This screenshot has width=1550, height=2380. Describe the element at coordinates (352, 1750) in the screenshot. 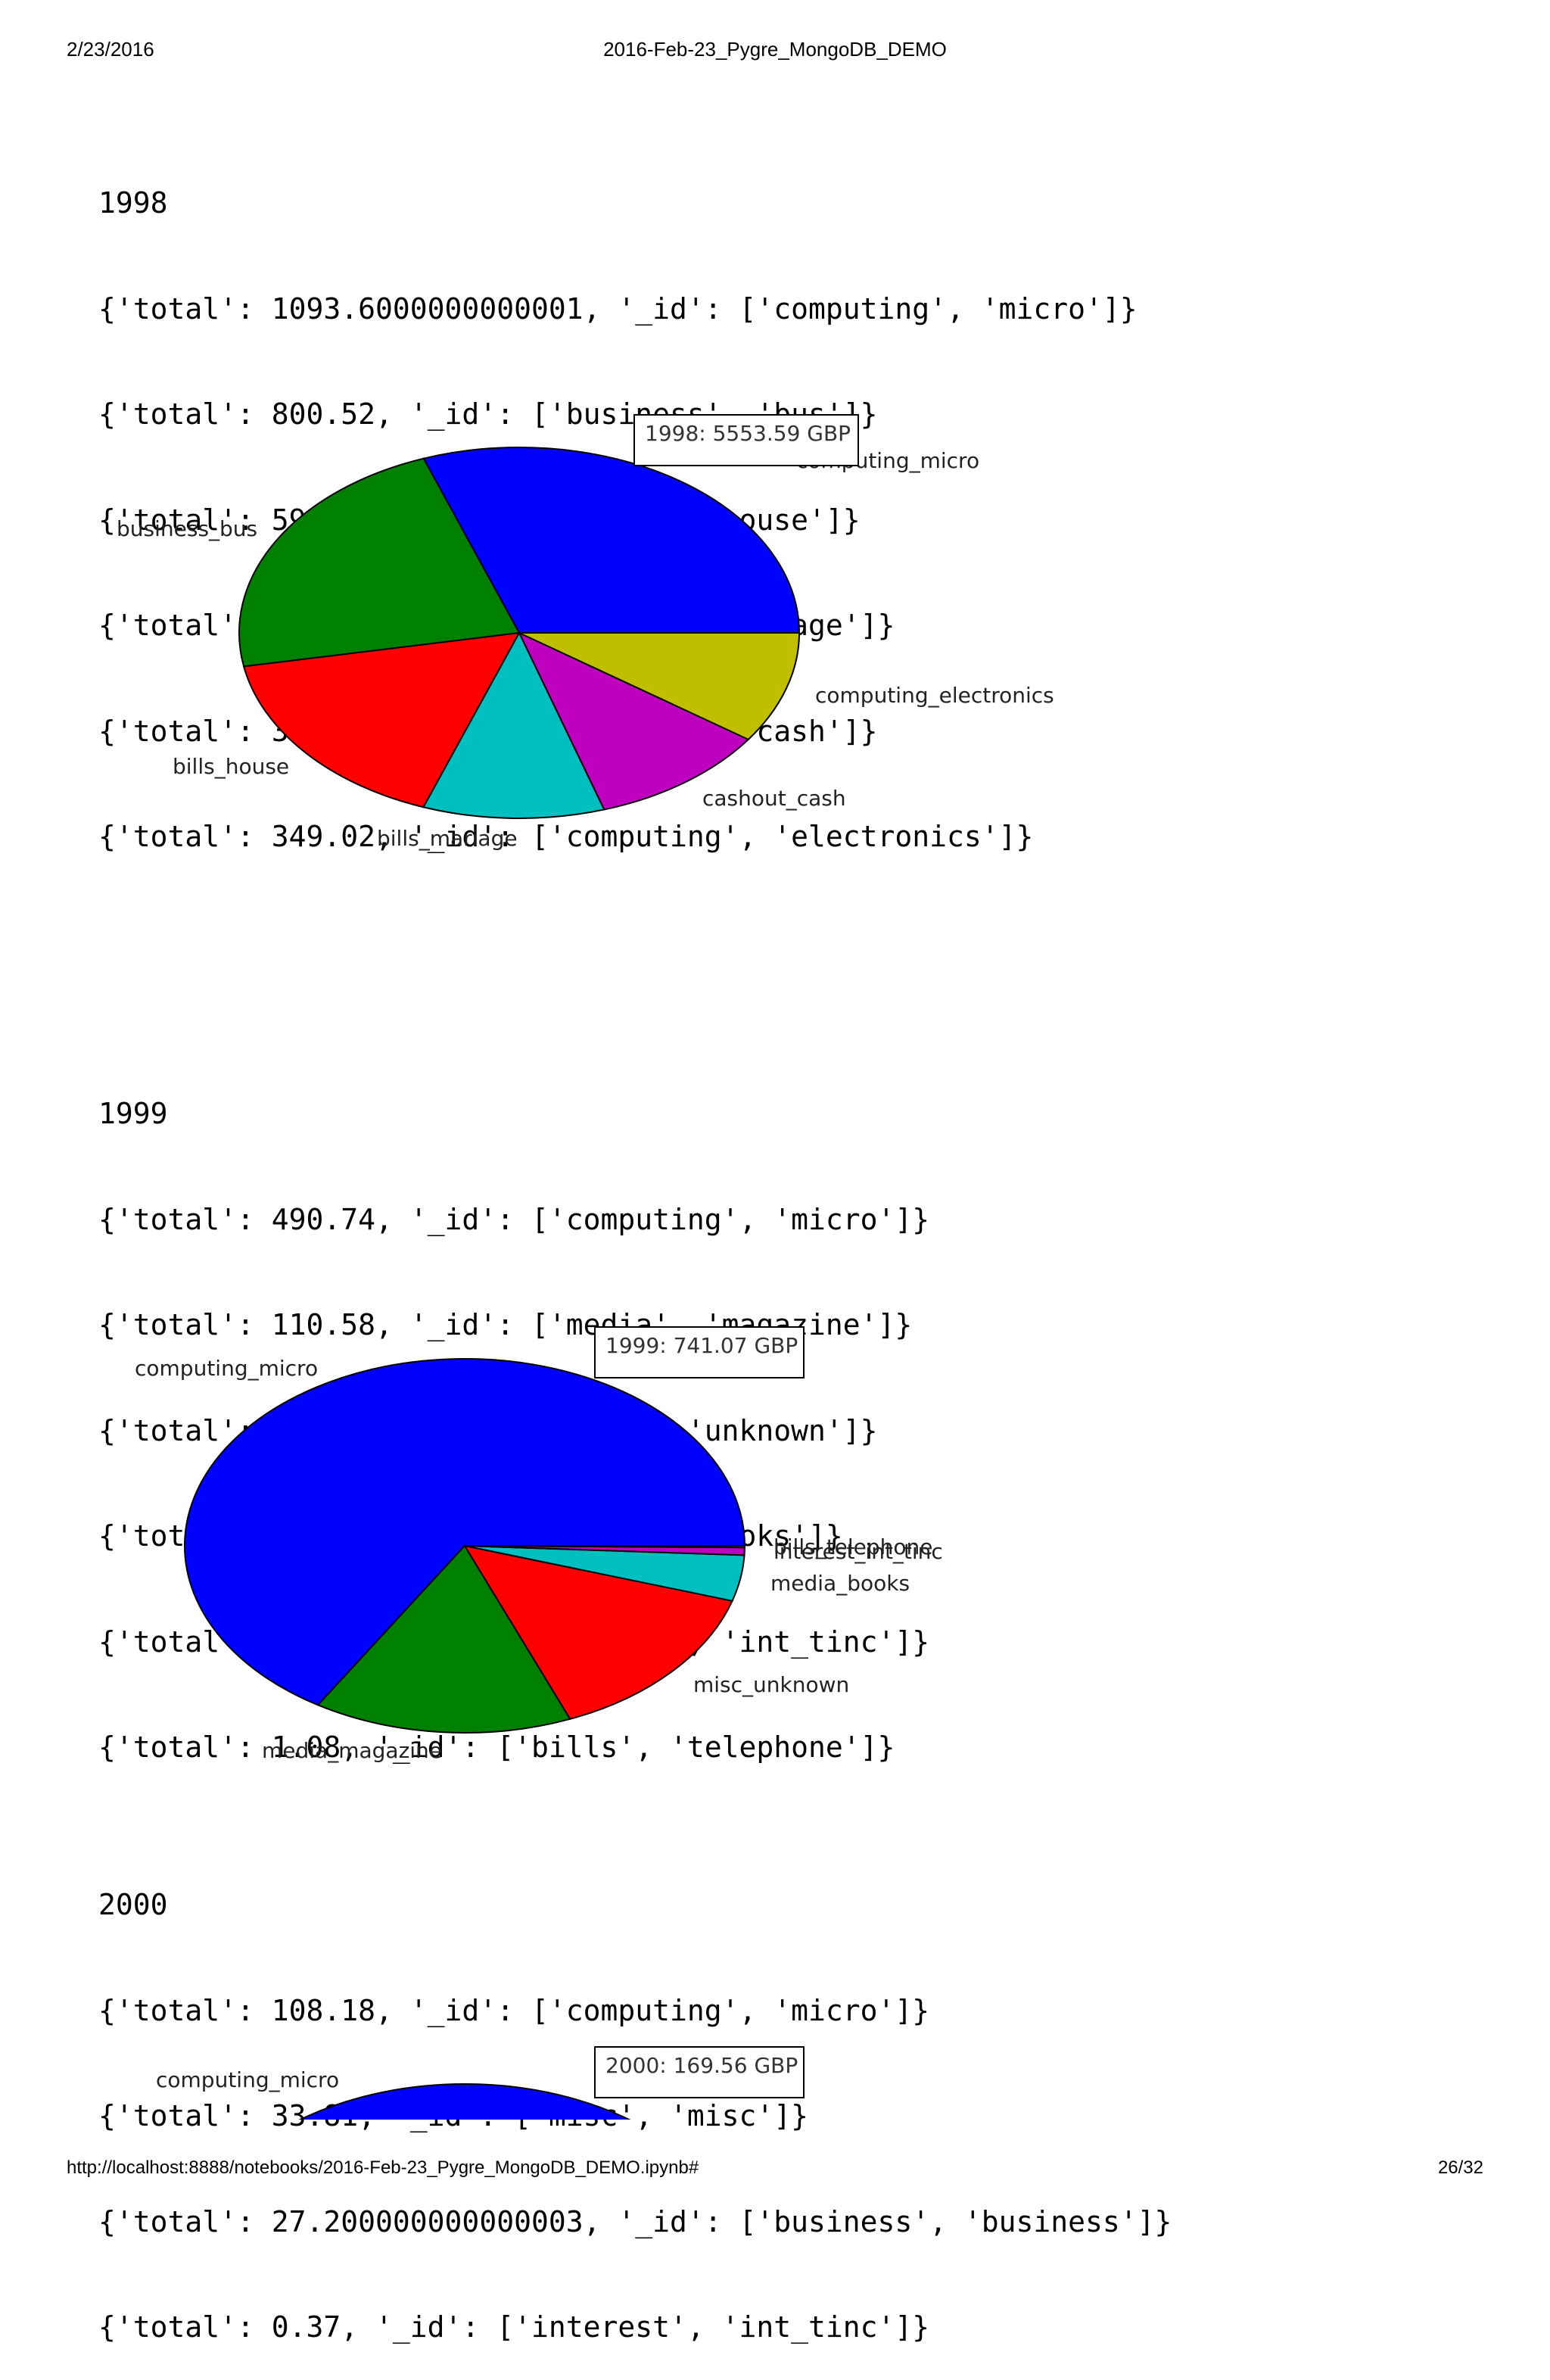

I see `slice-label-media-magazine: media_magazine` at that location.